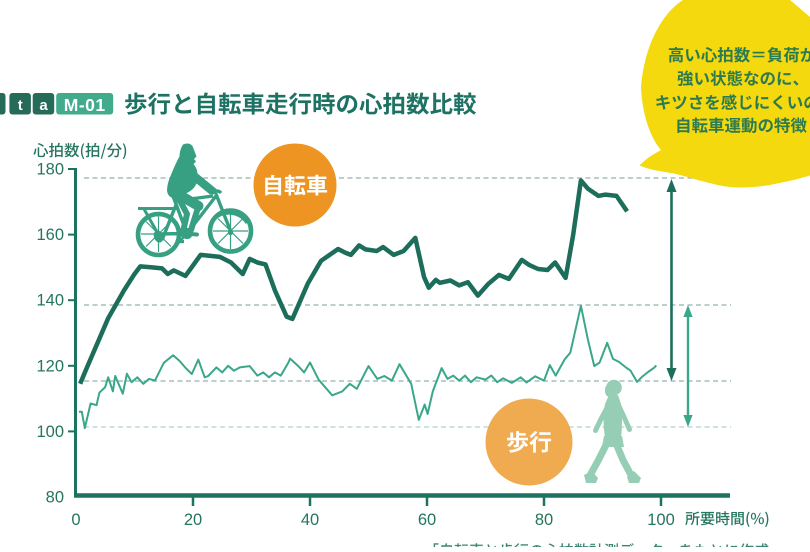 This screenshot has height=552, width=810. Describe the element at coordinates (310, 520) in the screenshot. I see `svg-text: 40` at that location.